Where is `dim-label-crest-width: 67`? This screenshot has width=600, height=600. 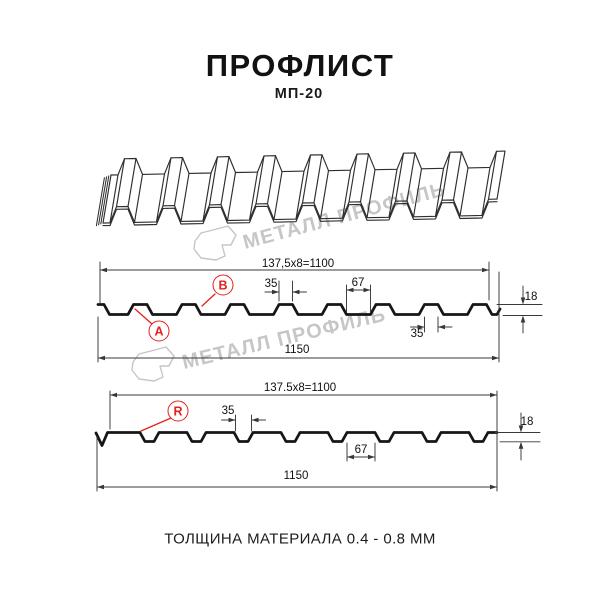 dim-label-crest-width: 67 is located at coordinates (361, 450).